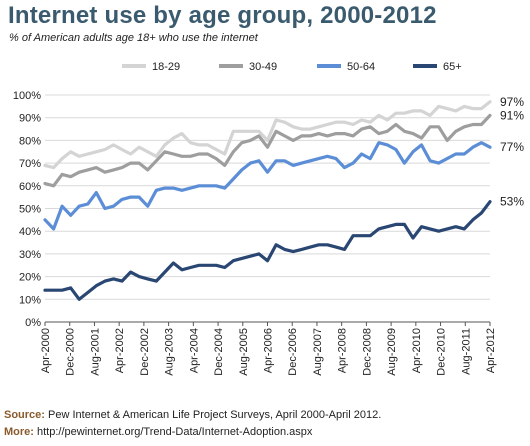  I want to click on y-tick-label: 50%, so click(30, 210).